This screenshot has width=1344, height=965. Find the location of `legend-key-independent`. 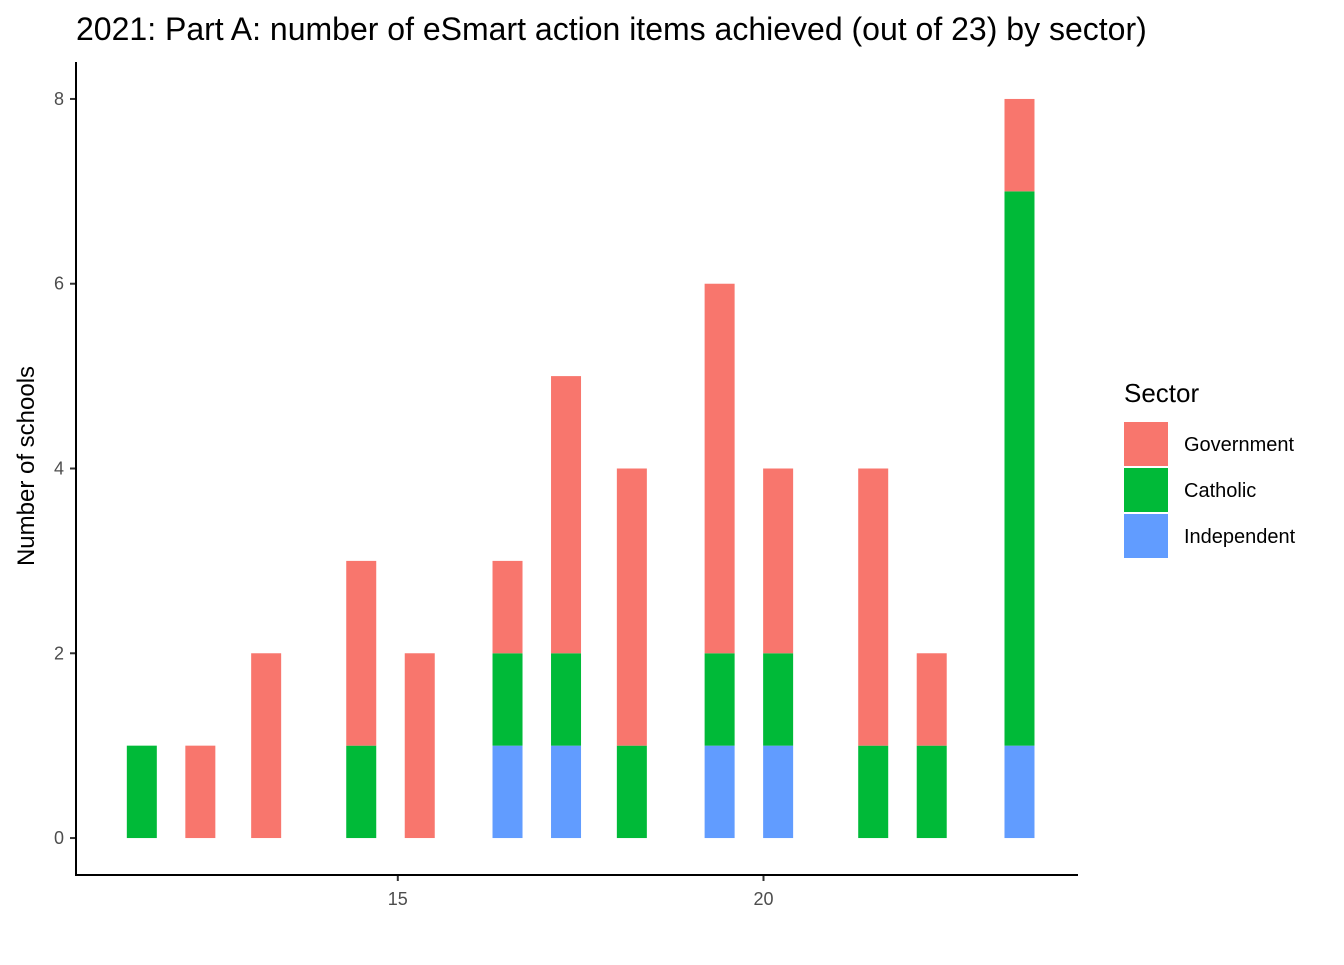

legend-key-independent is located at coordinates (1146, 536).